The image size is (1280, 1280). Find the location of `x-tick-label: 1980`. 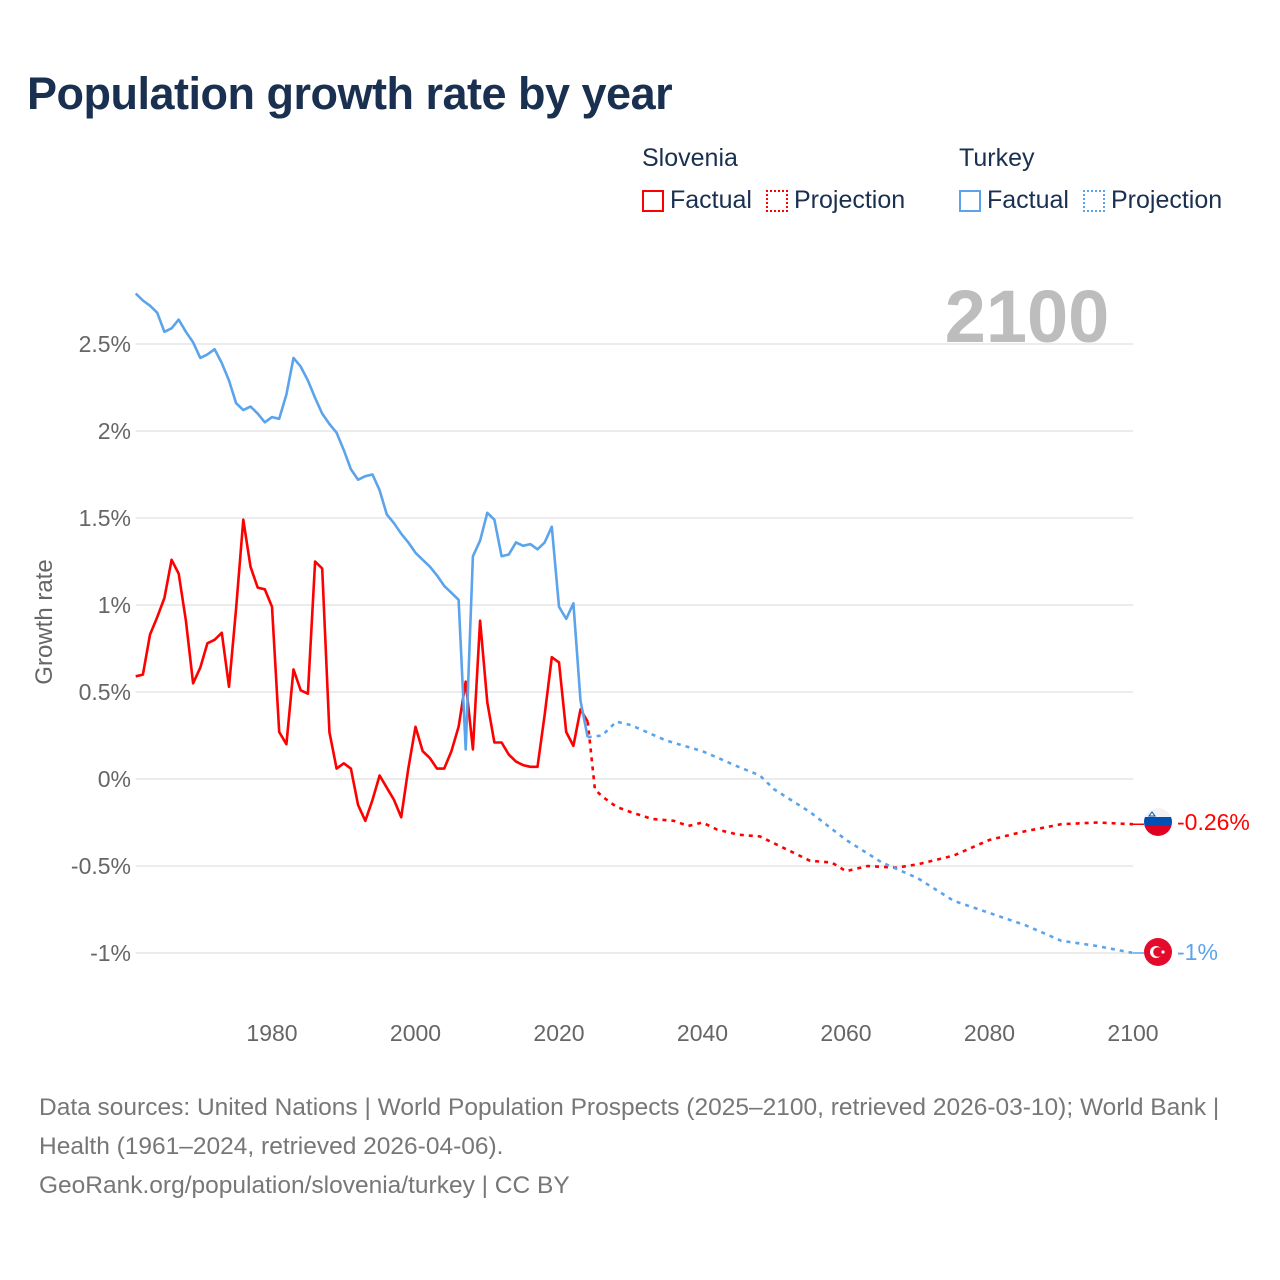

x-tick-label: 1980 is located at coordinates (271, 1033).